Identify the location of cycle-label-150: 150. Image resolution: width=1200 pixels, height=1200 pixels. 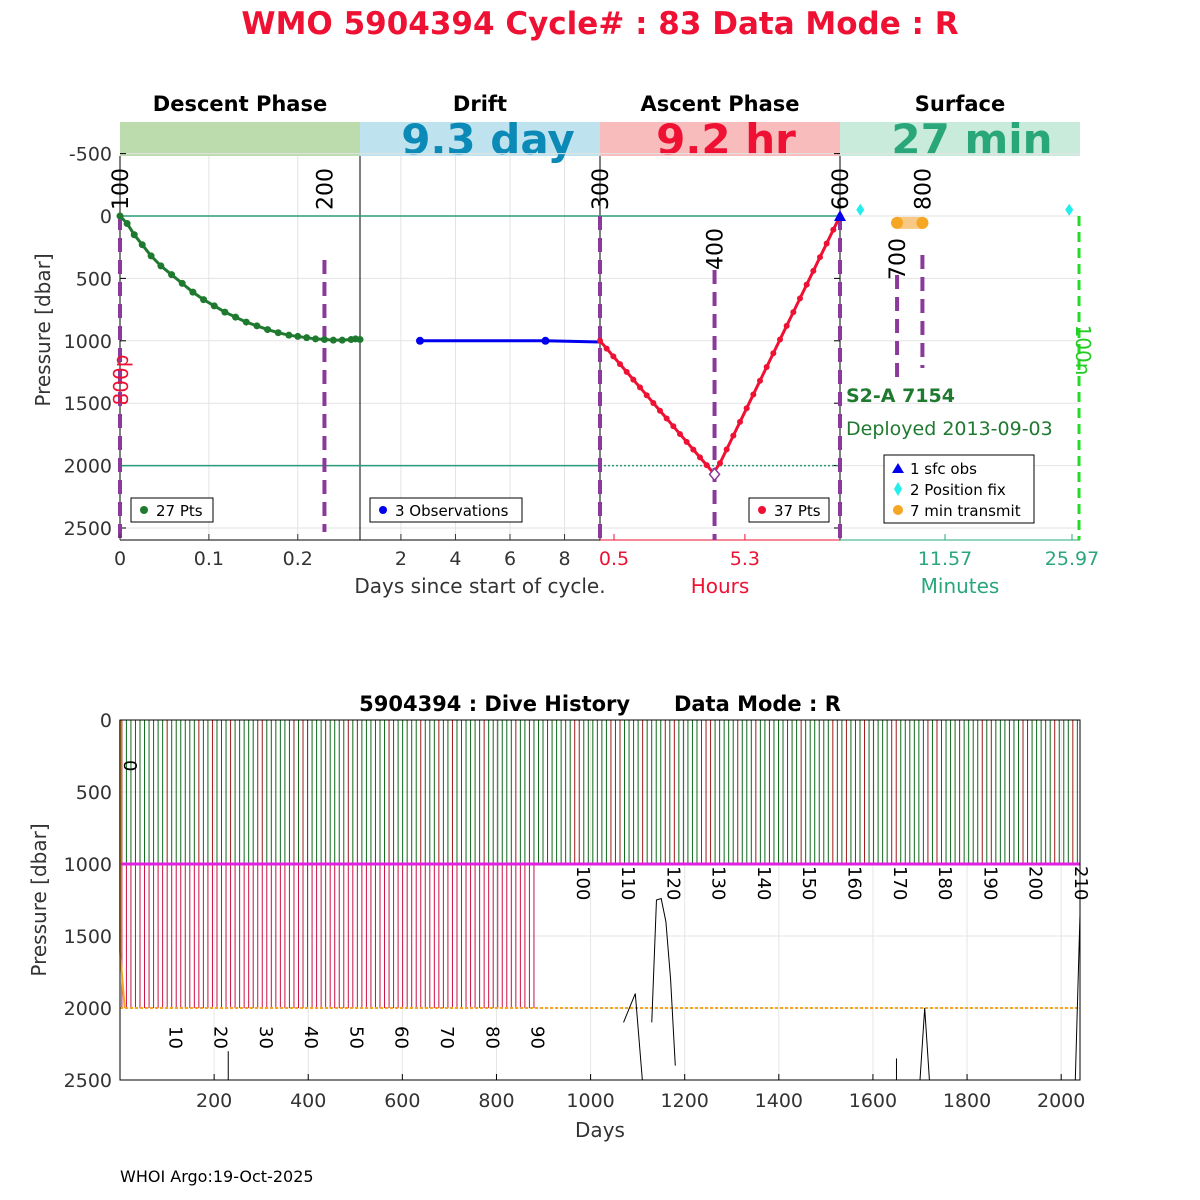
(808, 883).